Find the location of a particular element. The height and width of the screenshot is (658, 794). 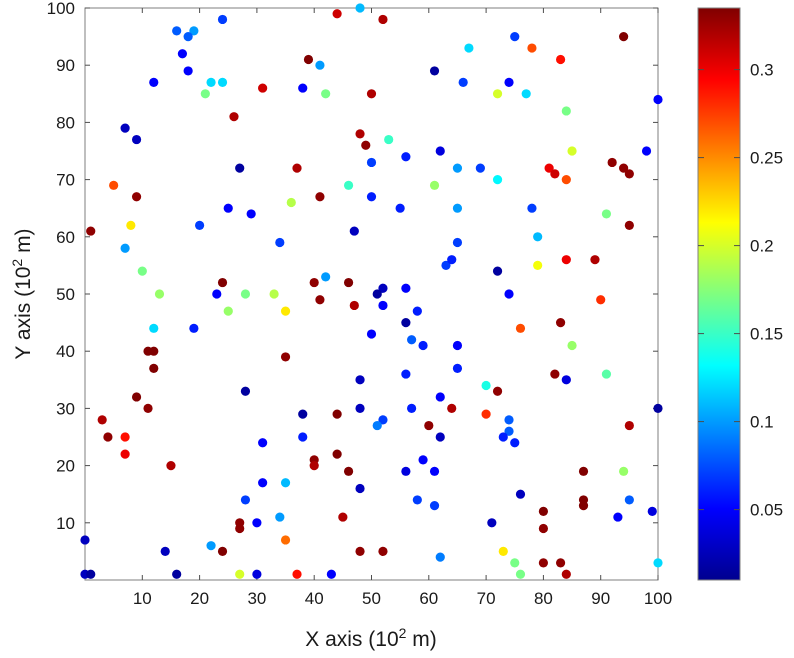

x-tick-label: 10 is located at coordinates (142, 598).